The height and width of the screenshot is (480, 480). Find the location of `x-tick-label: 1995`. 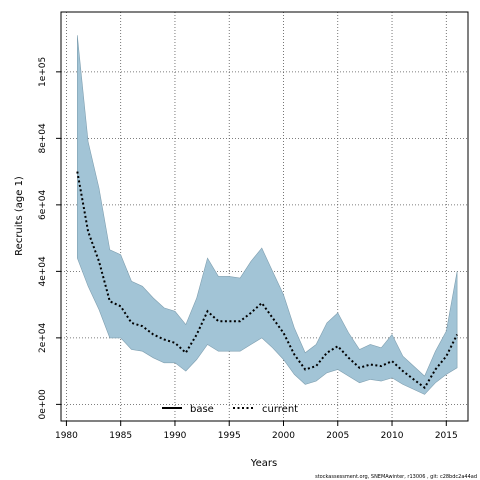

x-tick-label: 1995 is located at coordinates (229, 436).